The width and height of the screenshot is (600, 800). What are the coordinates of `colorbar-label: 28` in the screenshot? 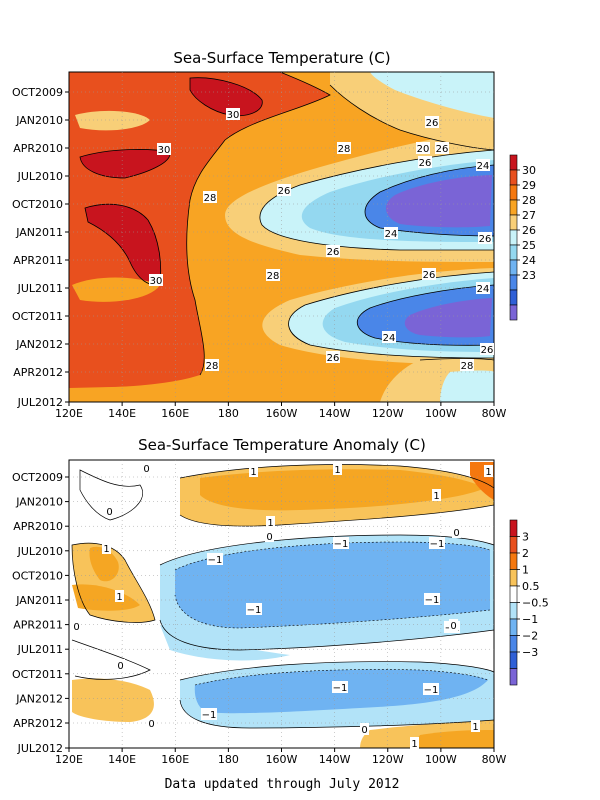 It's located at (529, 200).